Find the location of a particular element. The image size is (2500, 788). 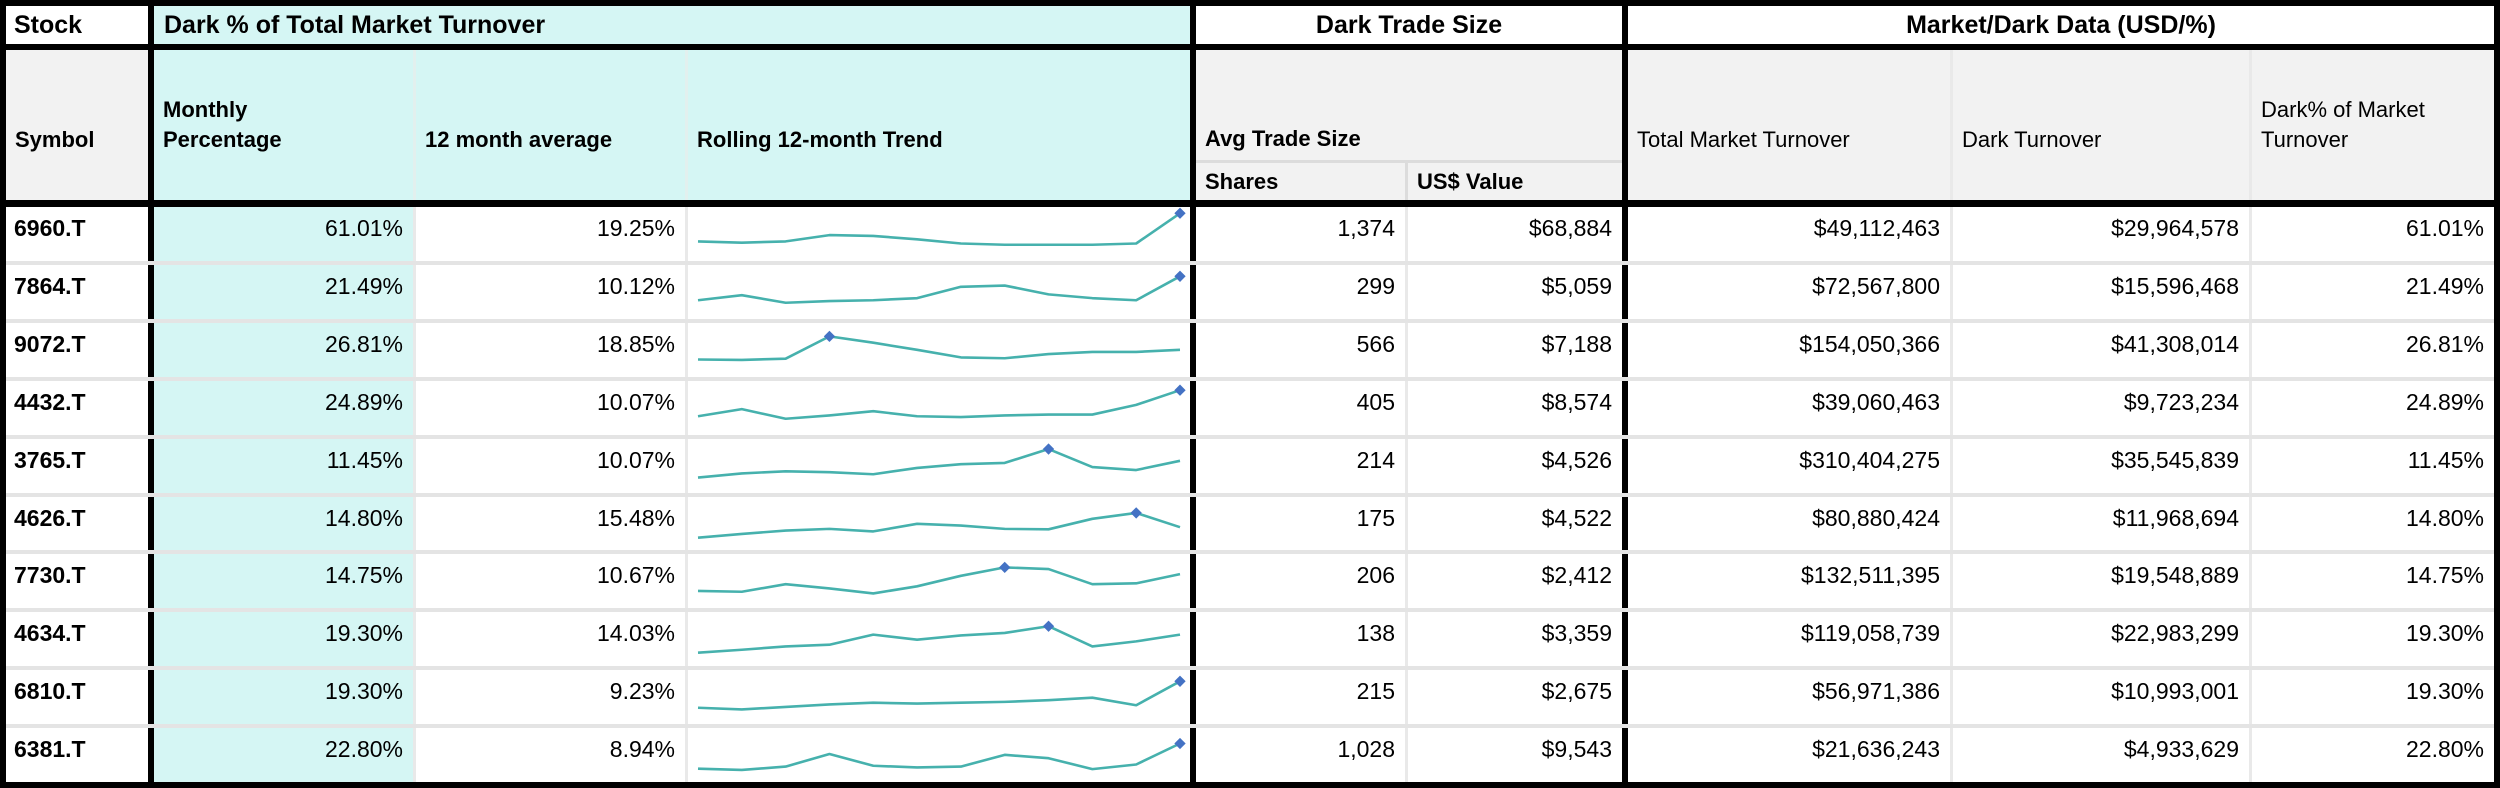

12-month-average-column-header: 12 month average is located at coordinates (552, 125).